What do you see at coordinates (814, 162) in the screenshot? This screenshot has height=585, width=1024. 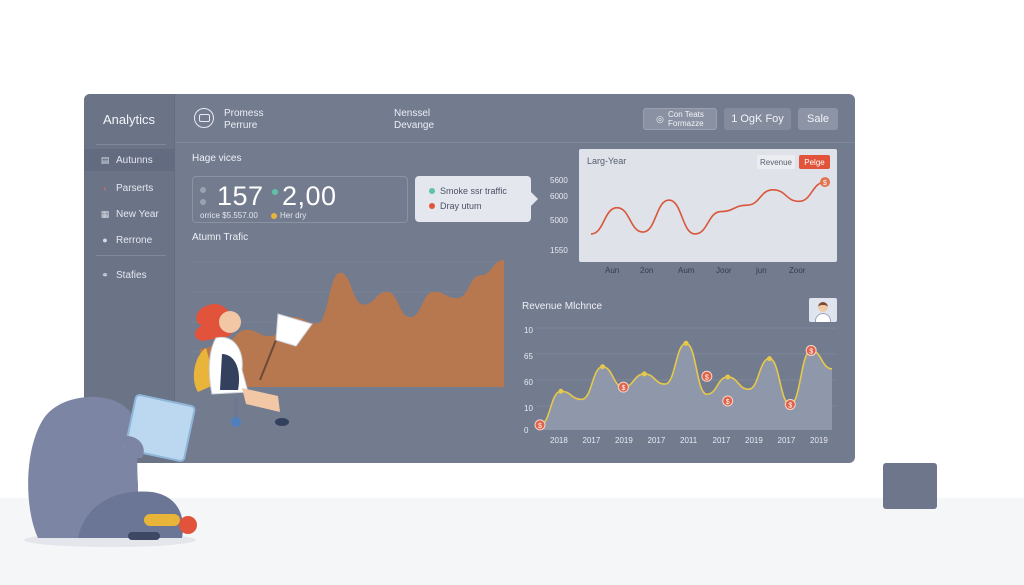 I see `pelge-toggle: Pelge` at bounding box center [814, 162].